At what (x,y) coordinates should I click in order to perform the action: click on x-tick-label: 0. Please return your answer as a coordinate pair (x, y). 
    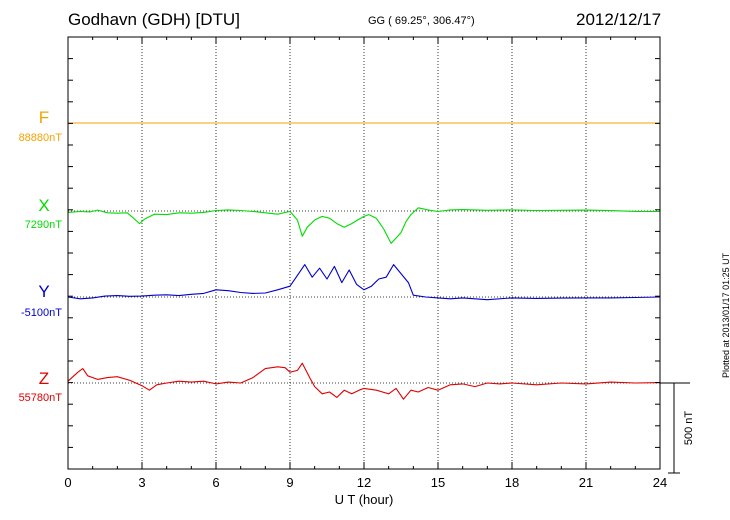
    Looking at the image, I should click on (67, 482).